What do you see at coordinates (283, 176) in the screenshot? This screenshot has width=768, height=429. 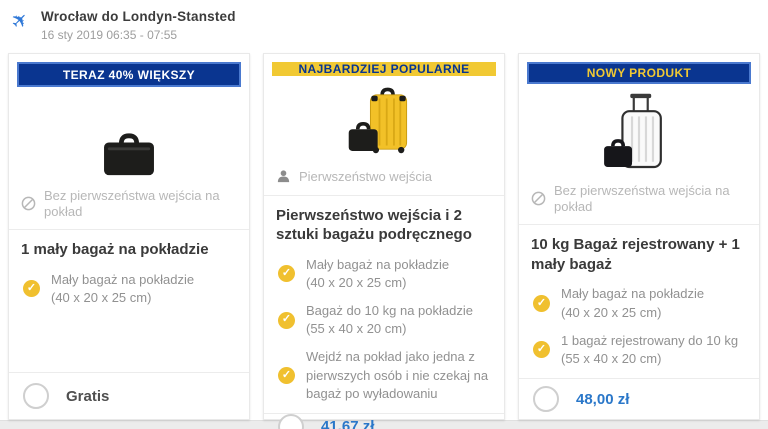 I see `person-icon` at bounding box center [283, 176].